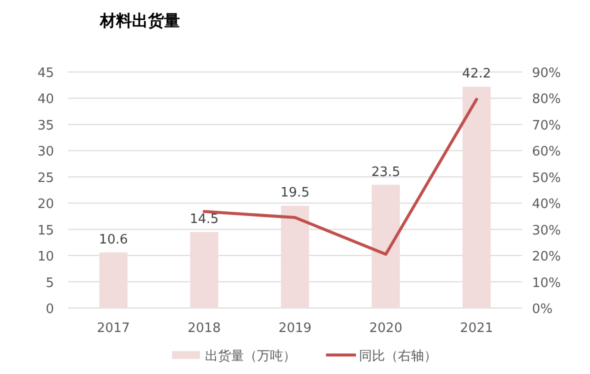  Describe the element at coordinates (546, 204) in the screenshot. I see `y2-tick-label: 40%` at that location.